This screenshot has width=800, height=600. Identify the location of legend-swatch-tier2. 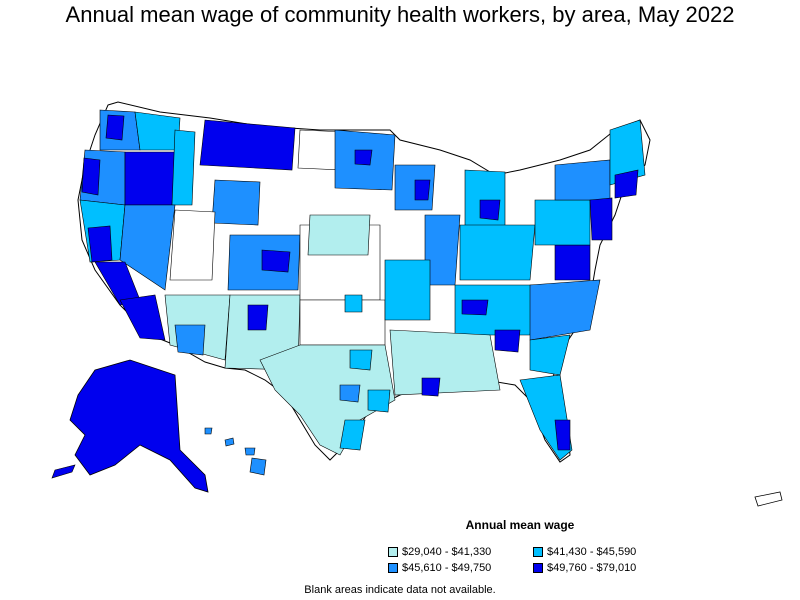
(538, 552).